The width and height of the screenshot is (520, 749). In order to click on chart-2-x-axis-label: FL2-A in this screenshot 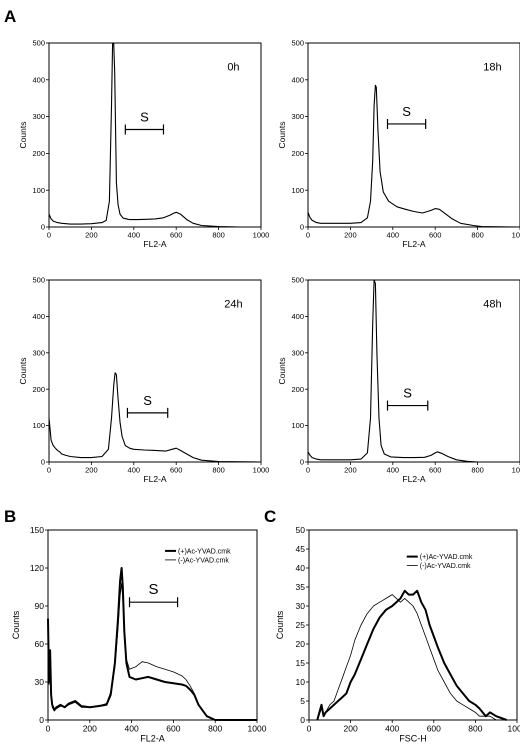, I will do `click(413, 244)`.